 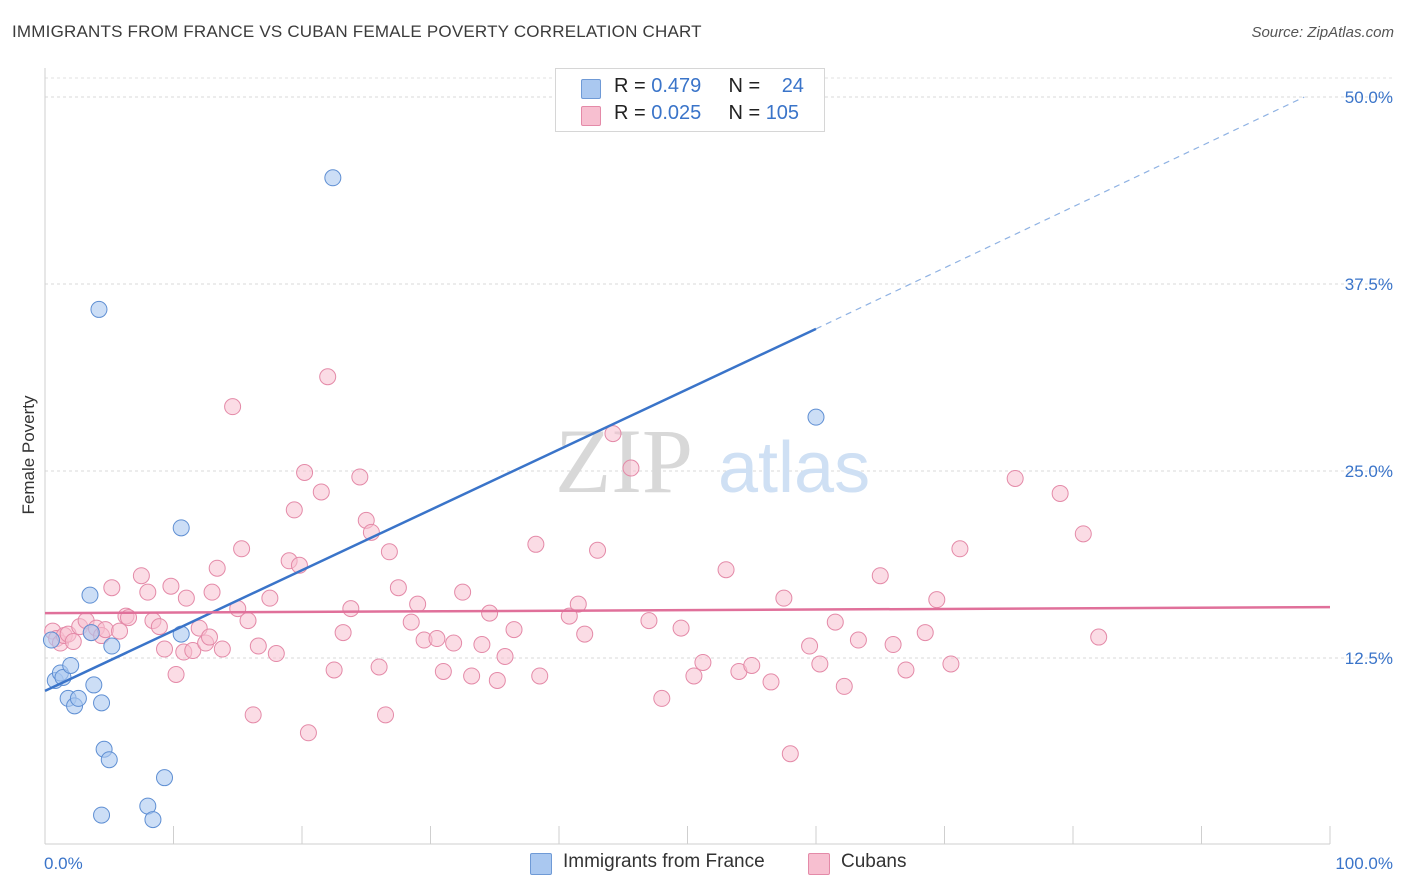 What do you see at coordinates (1364, 863) in the screenshot?
I see `x-tick-label: 100.0%` at bounding box center [1364, 863].